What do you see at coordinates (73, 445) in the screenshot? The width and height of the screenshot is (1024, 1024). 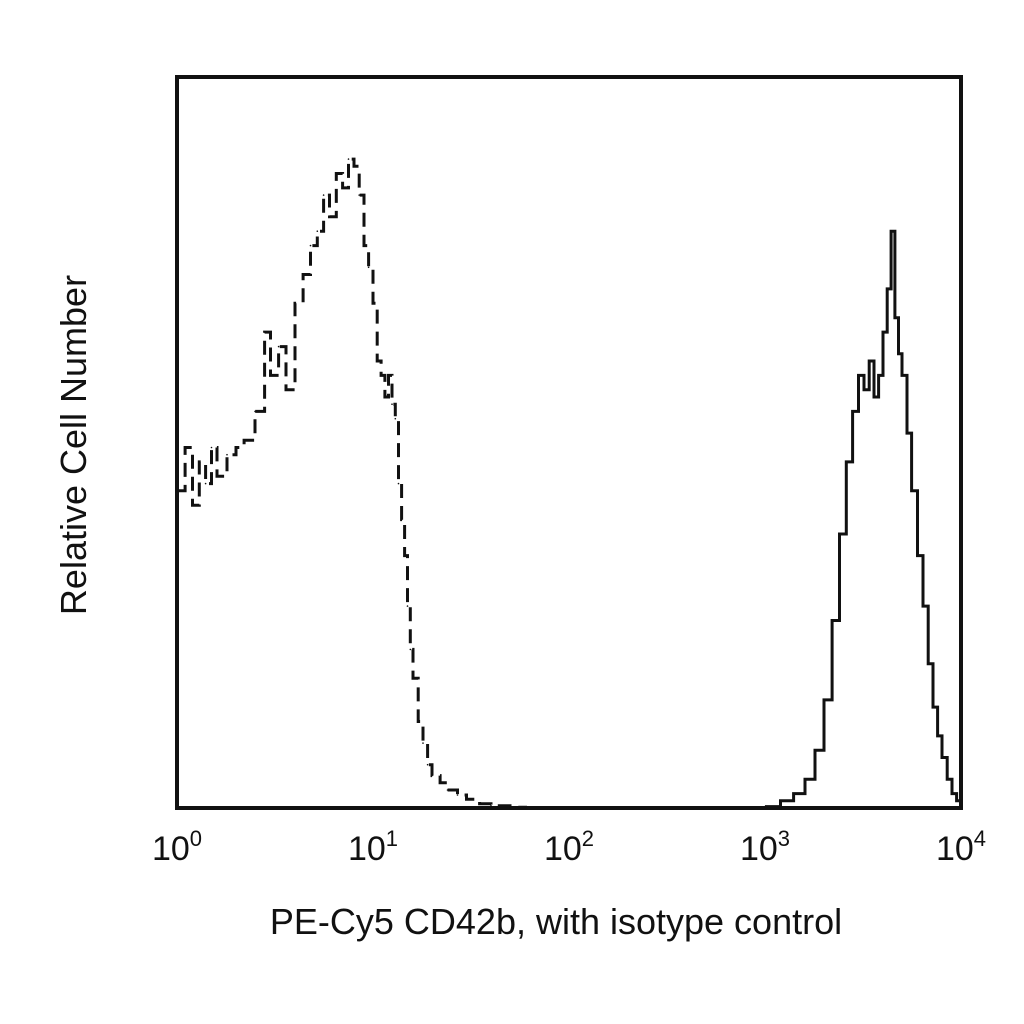 I see `y-axis-label: Relative Cell Number` at bounding box center [73, 445].